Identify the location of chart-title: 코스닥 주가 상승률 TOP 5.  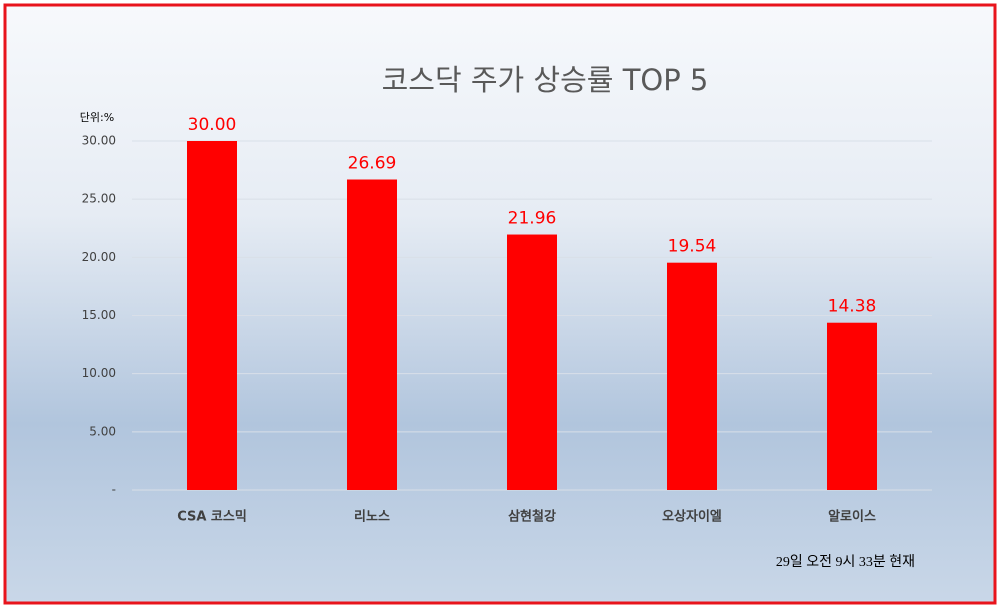
(545, 80).